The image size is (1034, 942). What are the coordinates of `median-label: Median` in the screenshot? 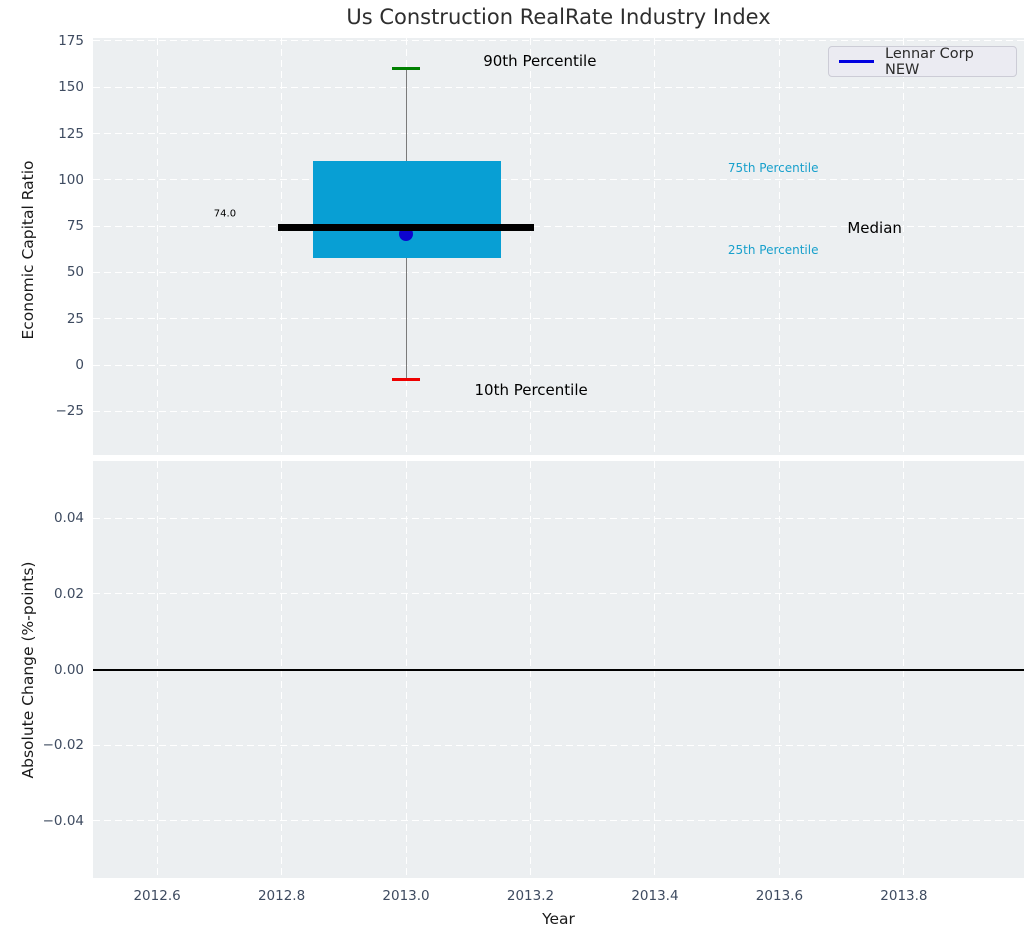 It's located at (874, 228).